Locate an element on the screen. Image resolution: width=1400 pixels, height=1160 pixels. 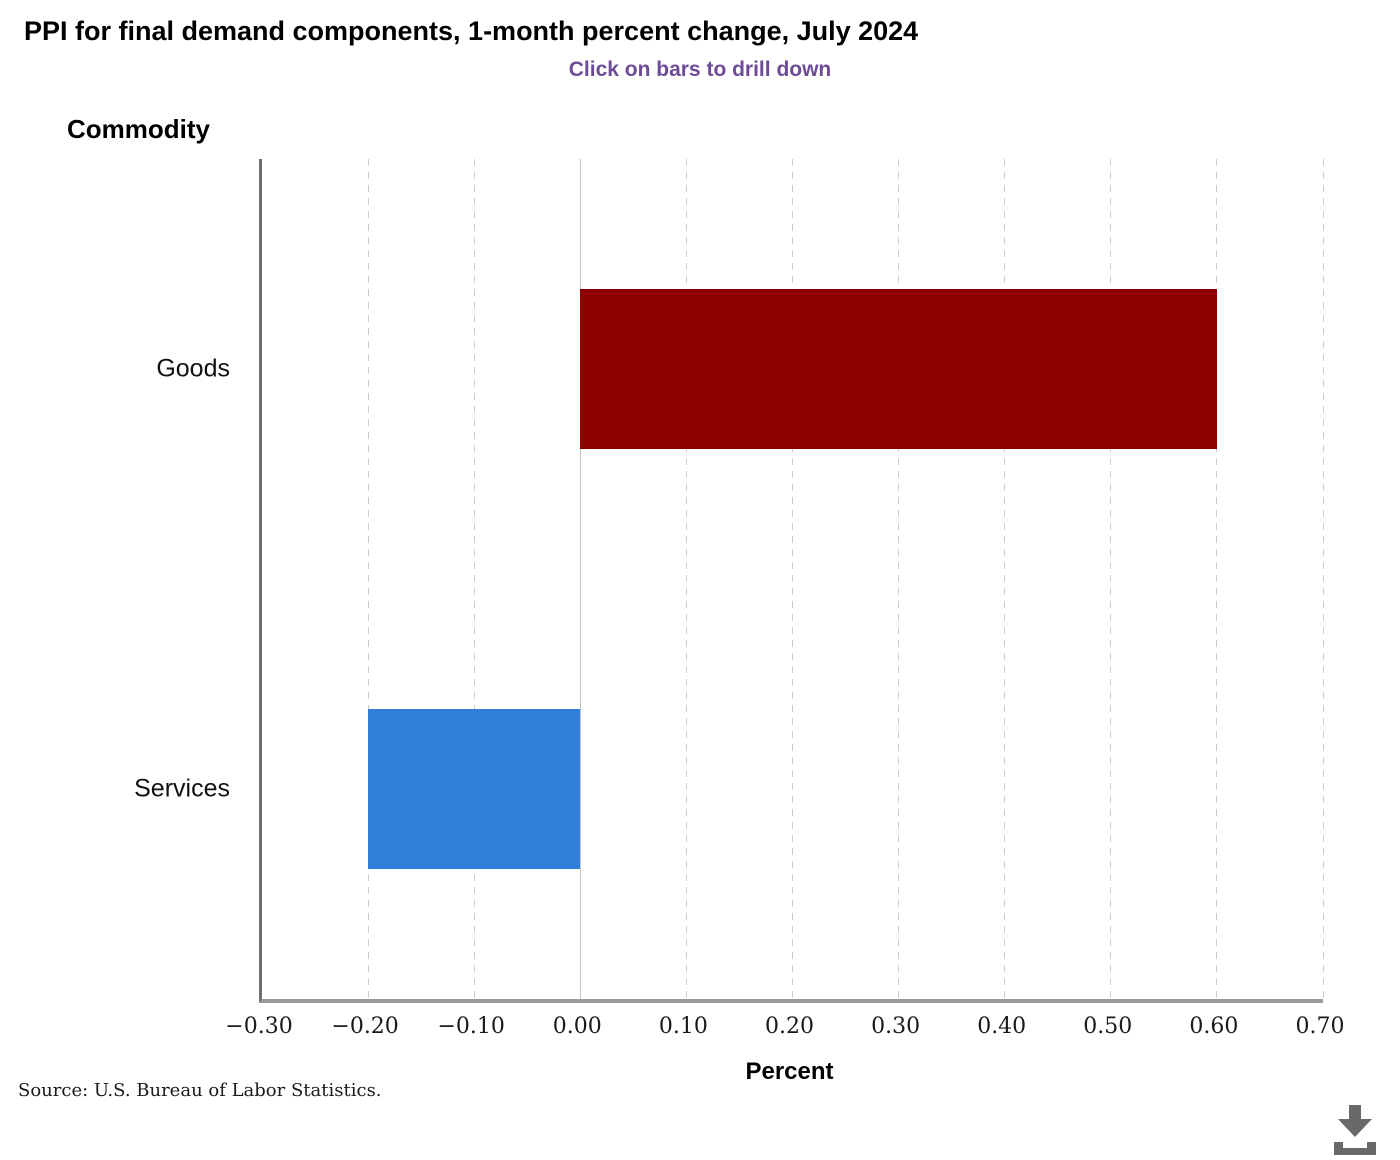
bar-services is located at coordinates (474, 789).